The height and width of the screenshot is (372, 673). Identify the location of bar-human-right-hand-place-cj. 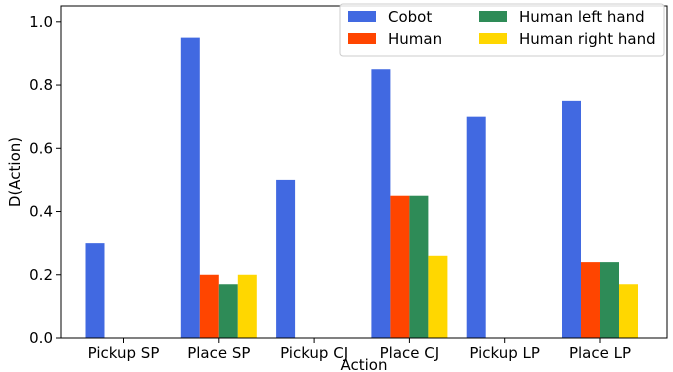
(438, 296).